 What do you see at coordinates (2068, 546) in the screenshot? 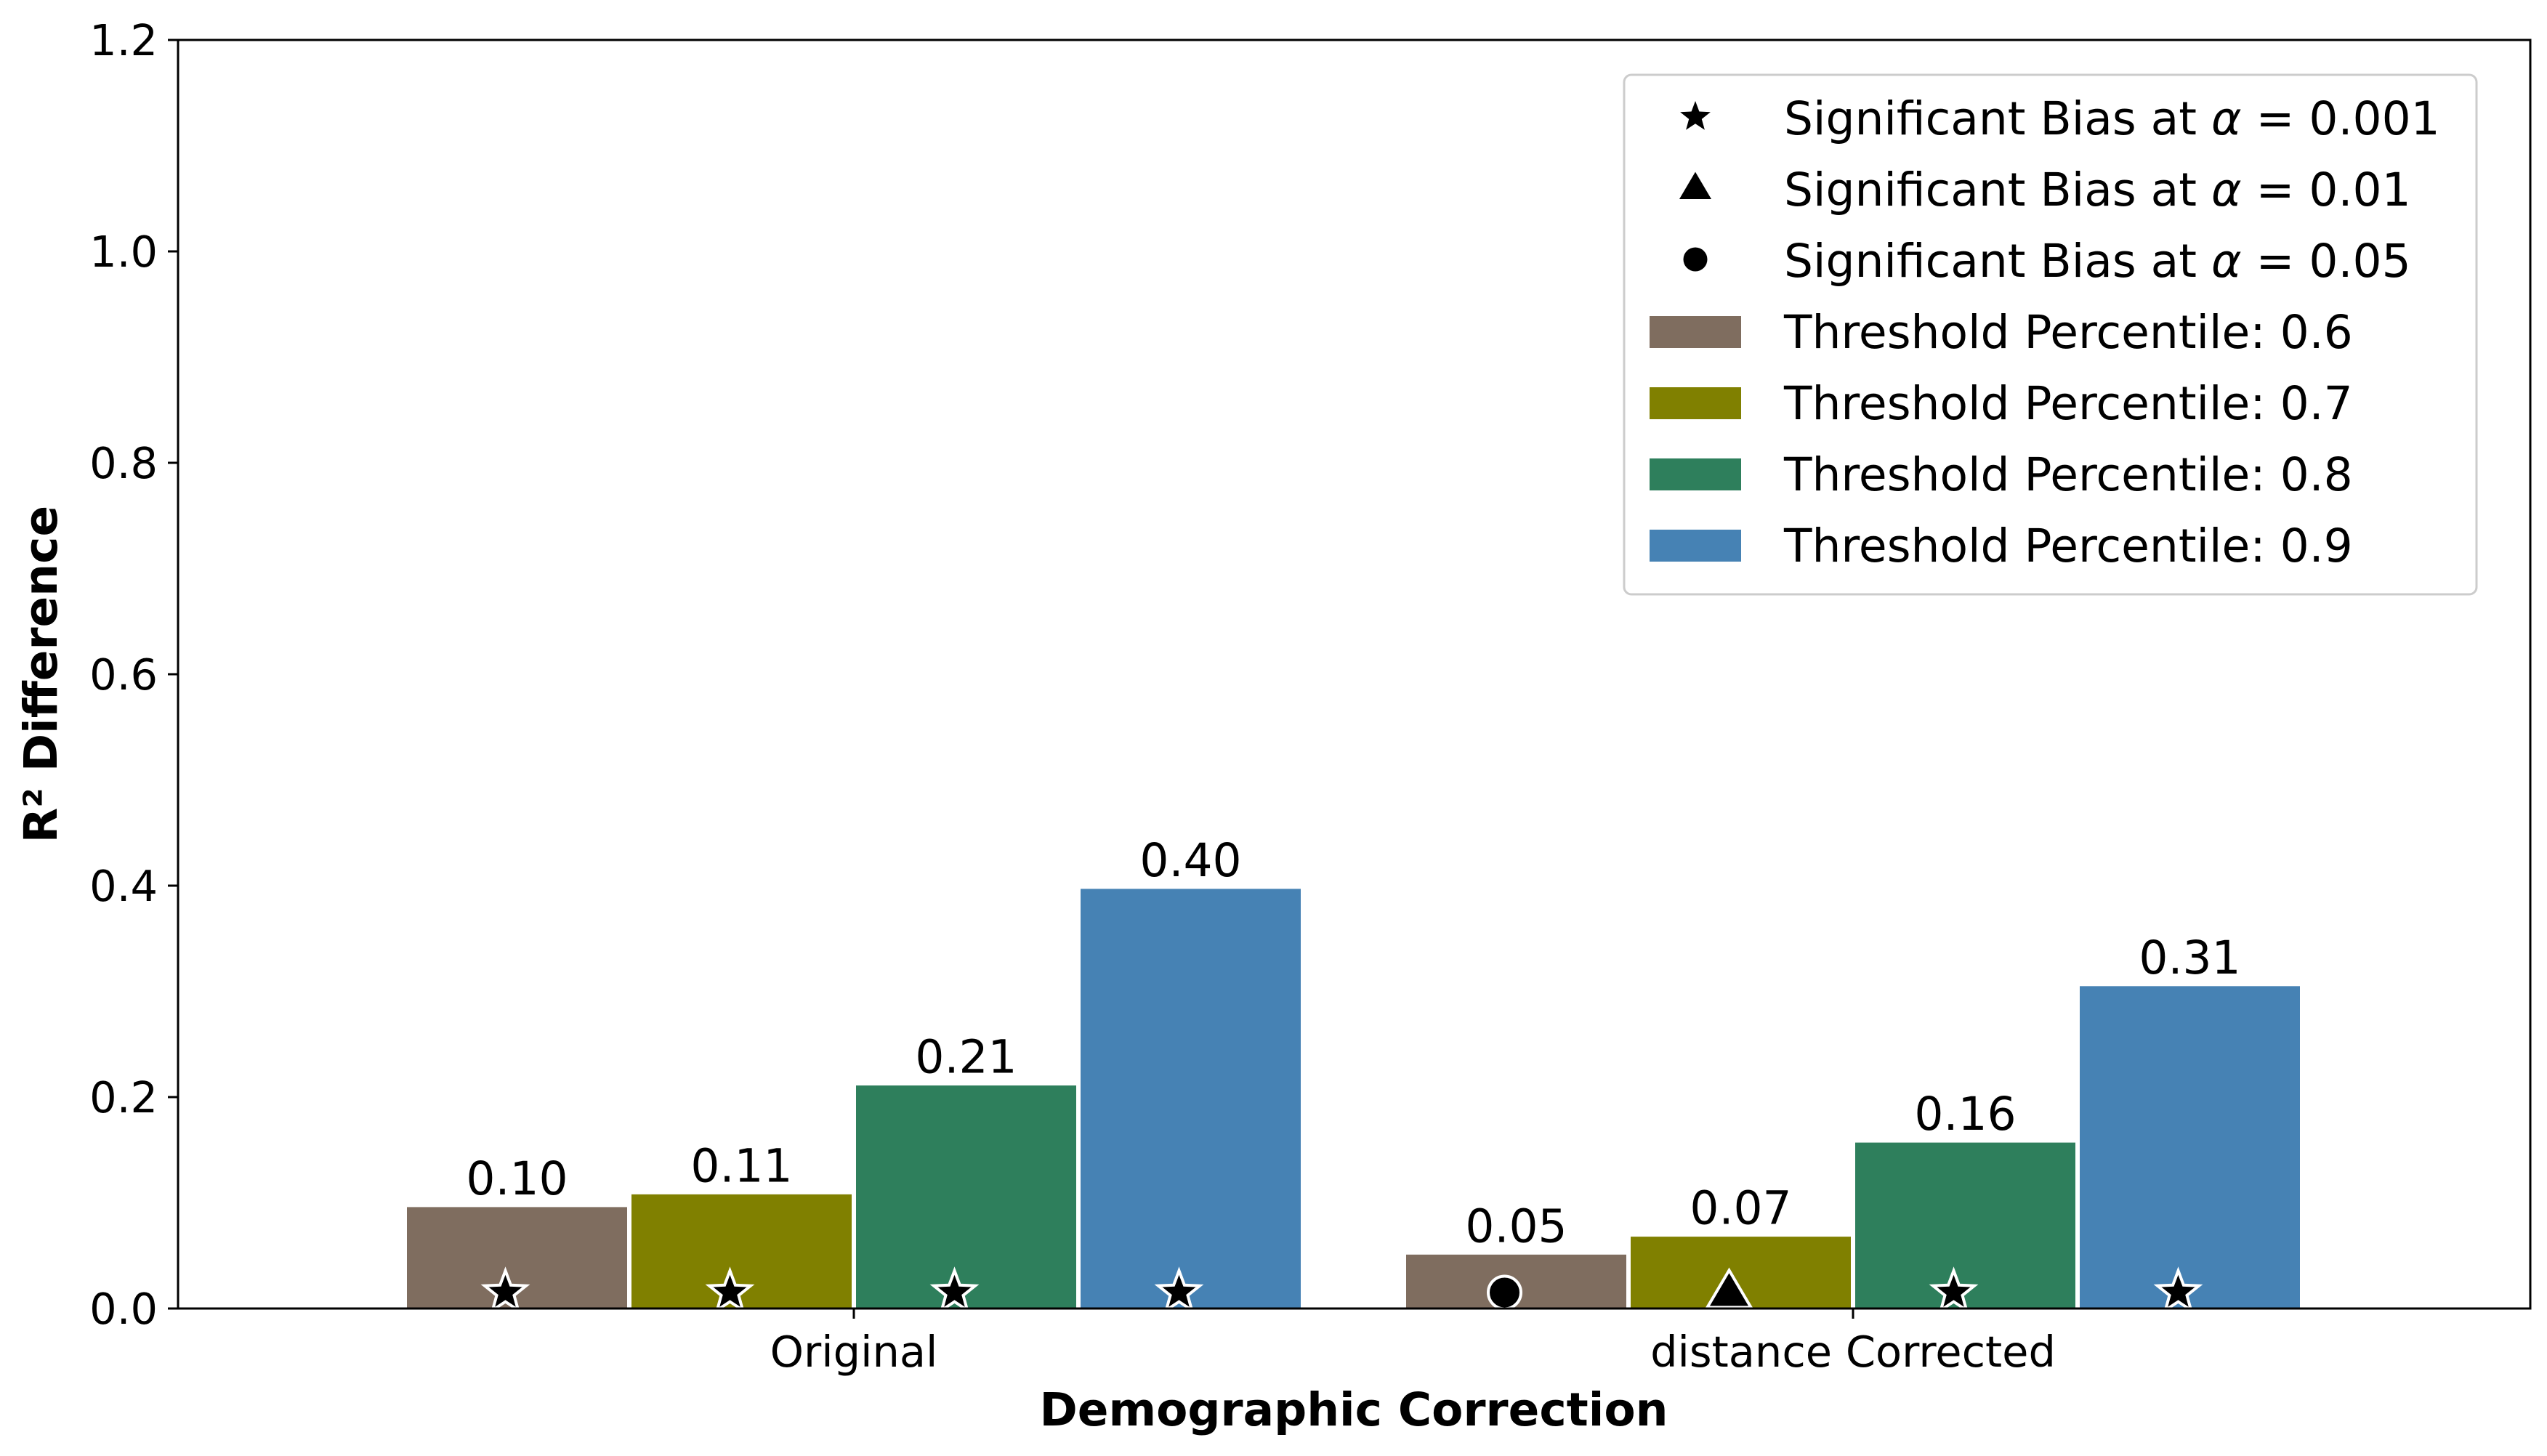
I see `legend-series-label-3: Threshold Percentile: 0.9` at bounding box center [2068, 546].